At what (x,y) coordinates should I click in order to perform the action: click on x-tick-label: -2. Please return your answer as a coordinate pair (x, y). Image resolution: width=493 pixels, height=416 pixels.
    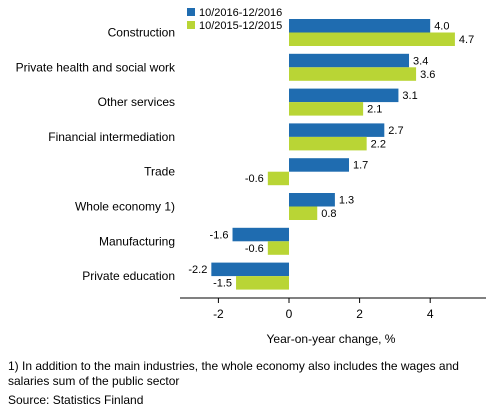
    Looking at the image, I should click on (218, 314).